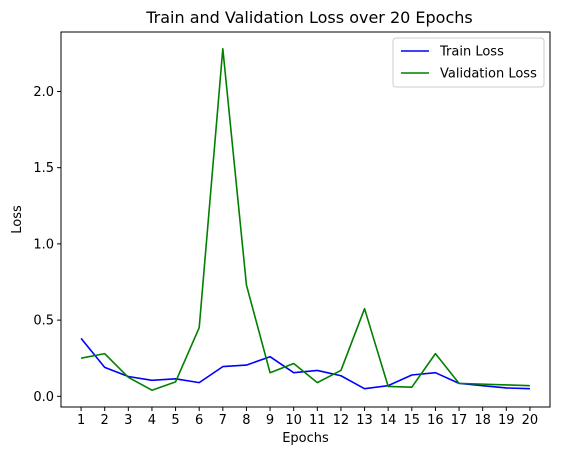 This screenshot has width=567, height=455. What do you see at coordinates (317, 420) in the screenshot?
I see `x-tick-label: 11` at bounding box center [317, 420].